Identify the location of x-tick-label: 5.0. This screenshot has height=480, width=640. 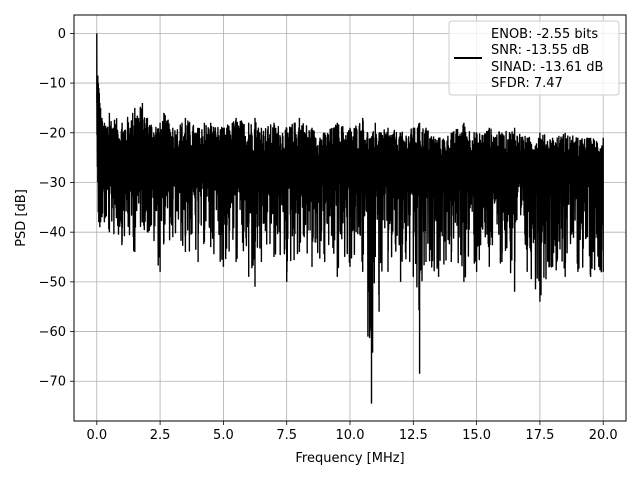
(223, 435).